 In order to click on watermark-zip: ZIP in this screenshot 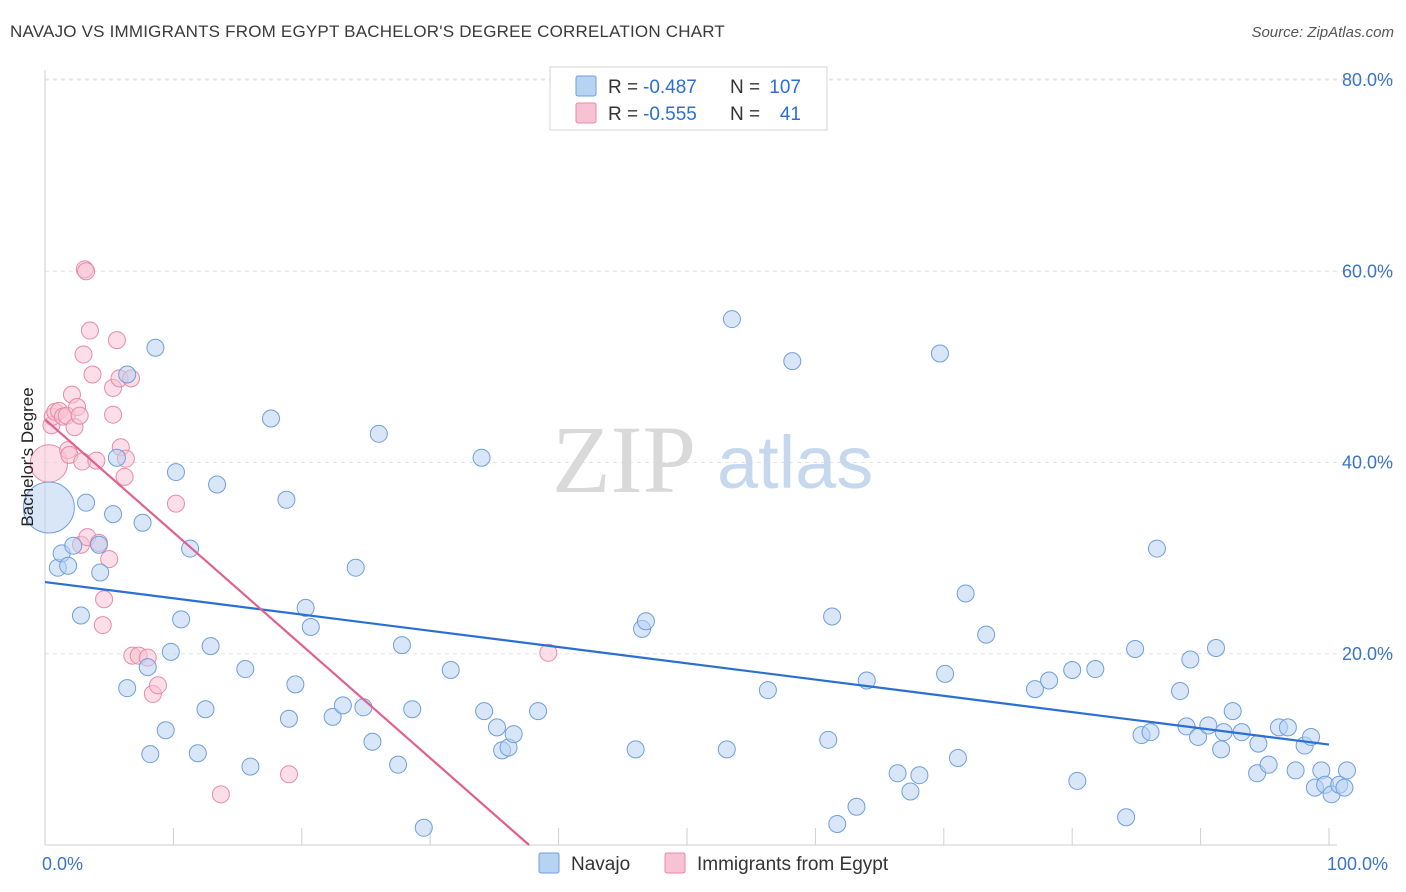, I will do `click(624, 459)`.